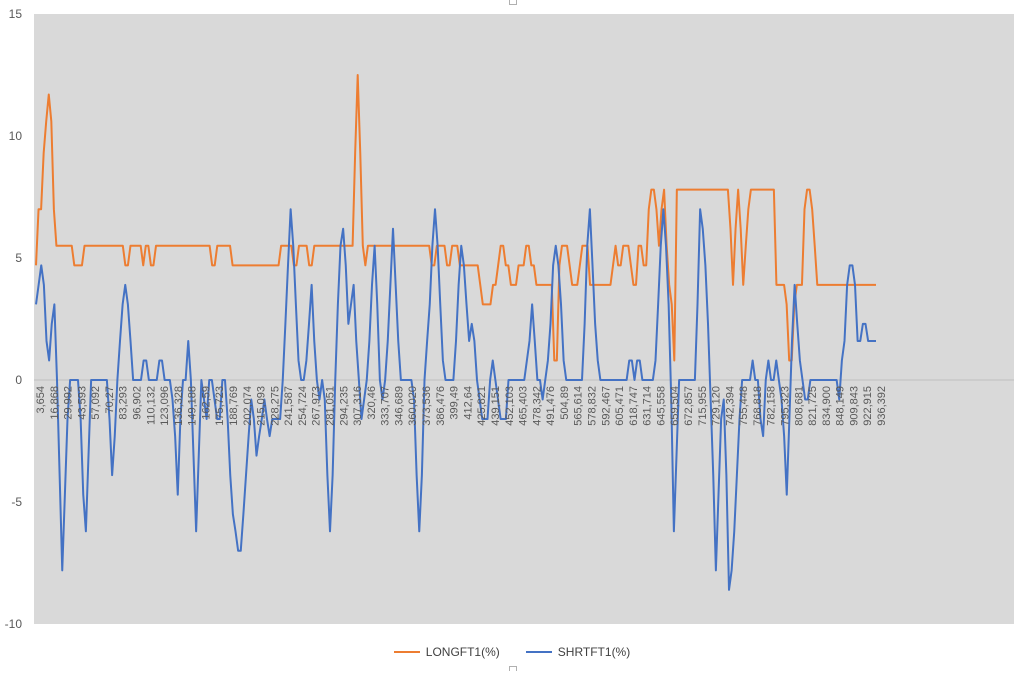 The height and width of the screenshot is (675, 1024). I want to click on y-tick-label: 10, so click(16, 136).